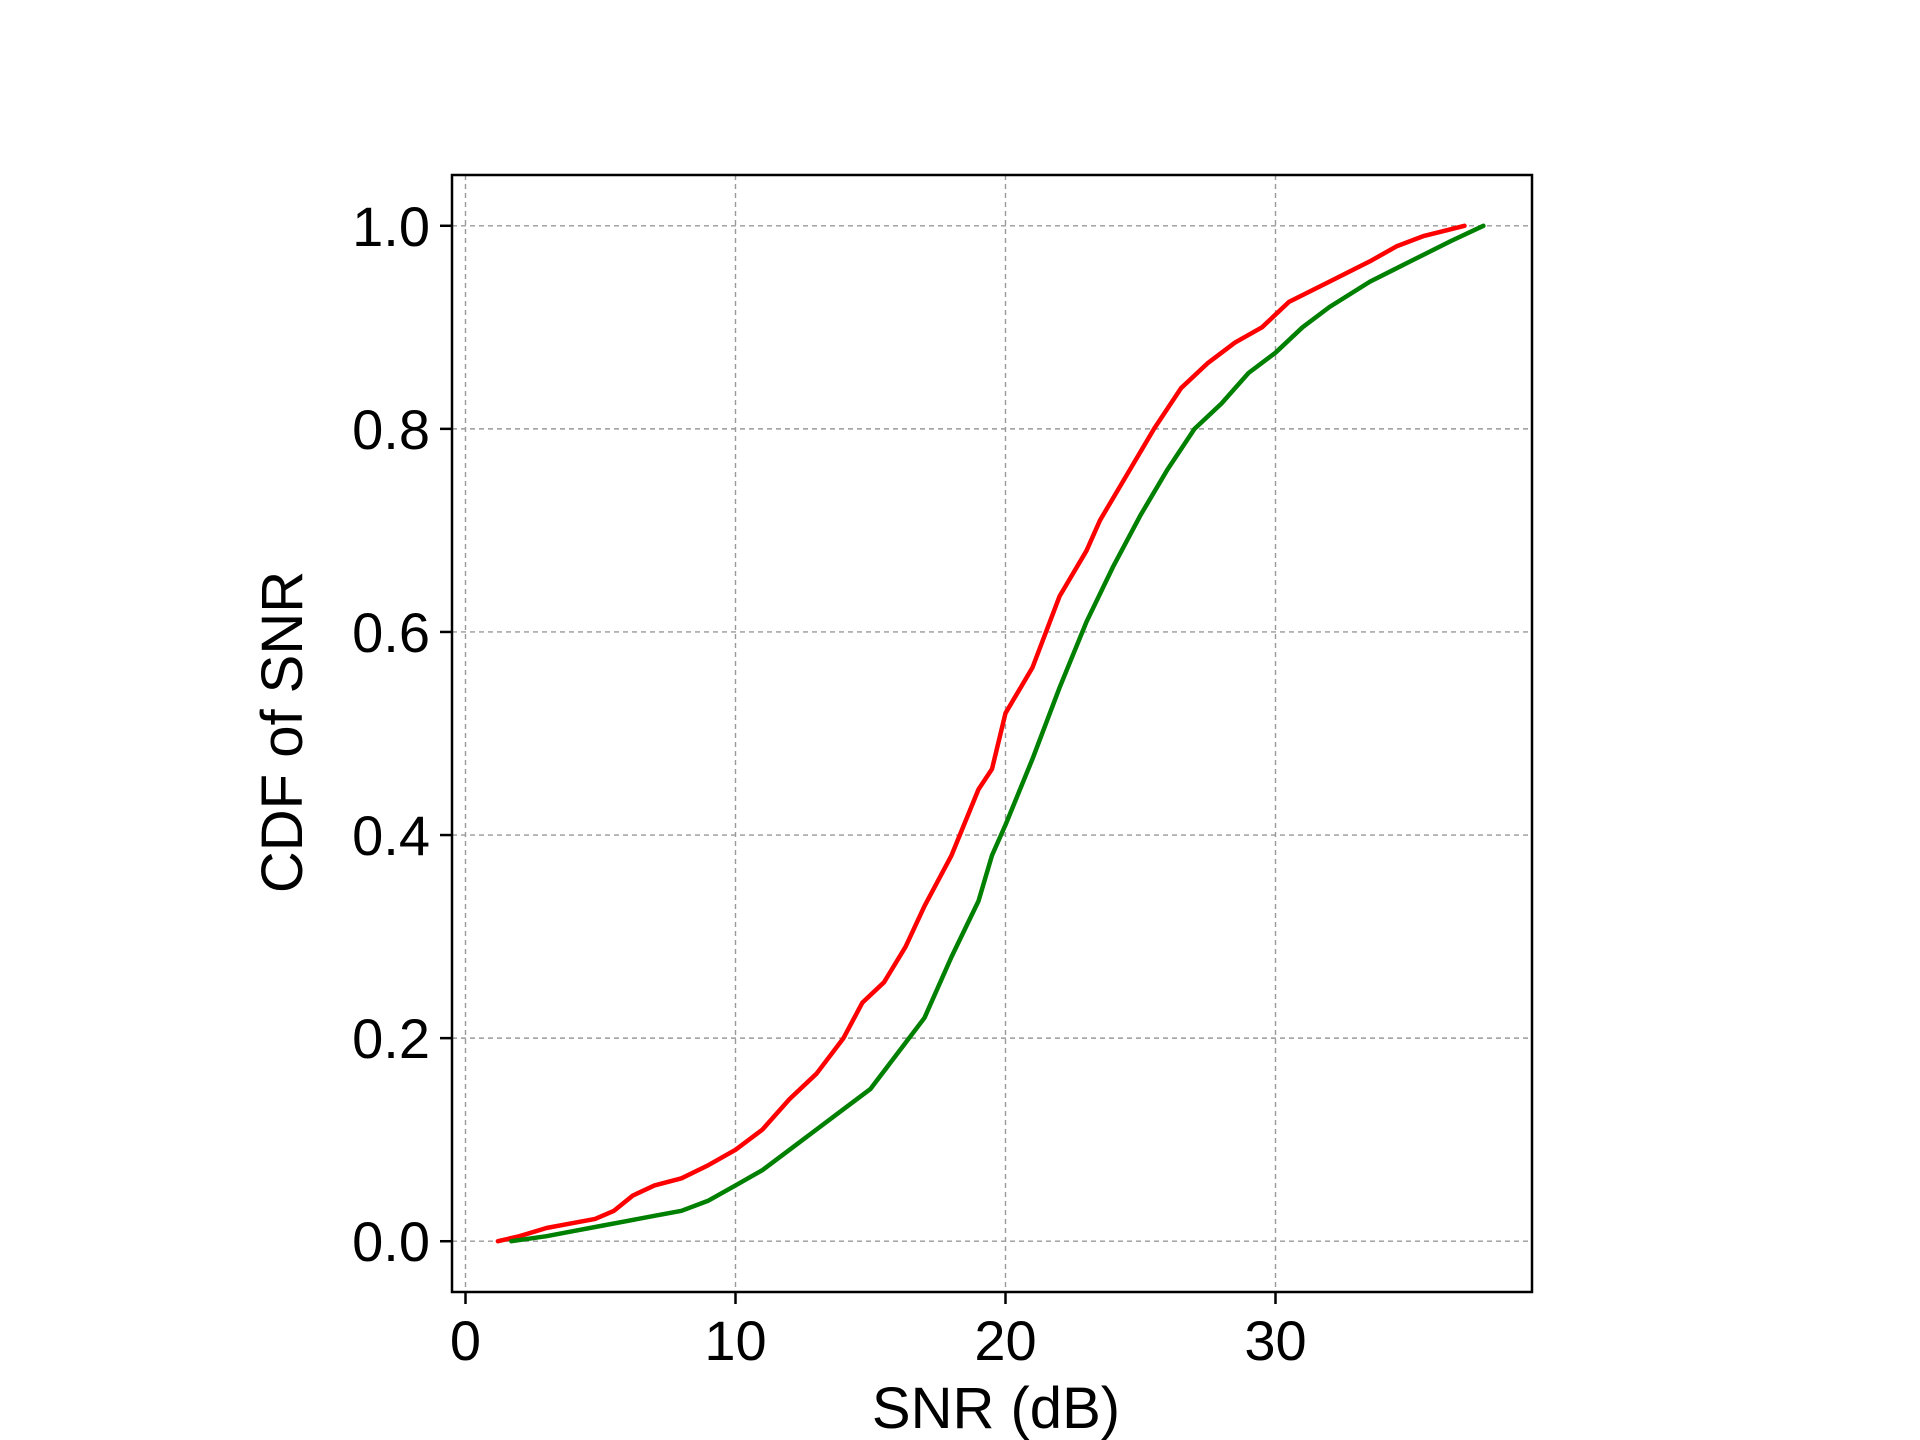  I want to click on y-tick-label: 0.2, so click(391, 1038).